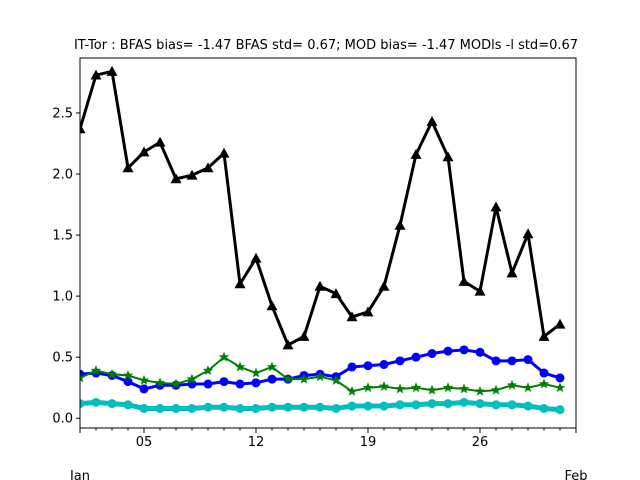 This screenshot has width=640, height=480. I want to click on y-tick-label: 2.0, so click(62, 175).